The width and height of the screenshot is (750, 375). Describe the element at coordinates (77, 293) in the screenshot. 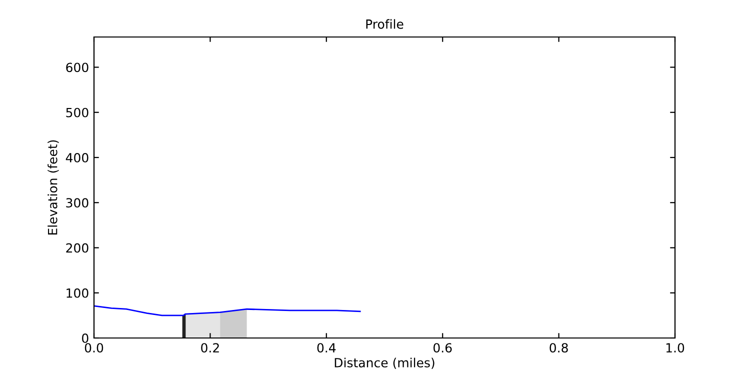

I see `y-tick-label: 100` at that location.